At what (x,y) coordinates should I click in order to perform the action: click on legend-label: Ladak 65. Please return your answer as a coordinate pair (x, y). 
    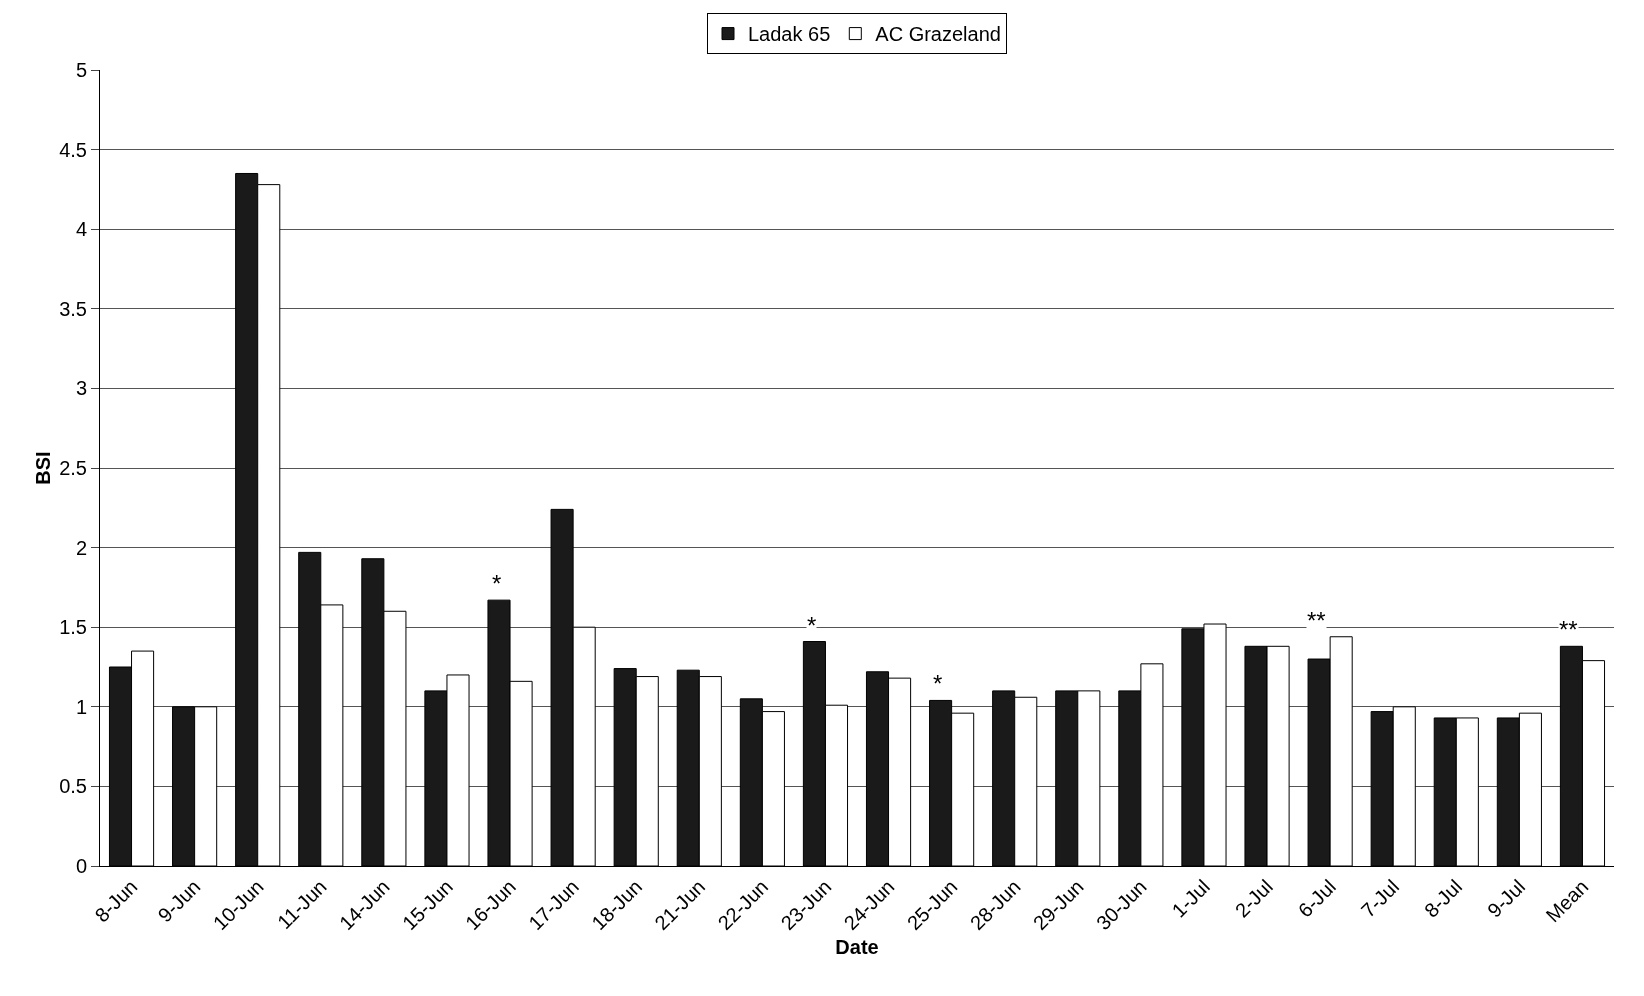
    Looking at the image, I should click on (789, 34).